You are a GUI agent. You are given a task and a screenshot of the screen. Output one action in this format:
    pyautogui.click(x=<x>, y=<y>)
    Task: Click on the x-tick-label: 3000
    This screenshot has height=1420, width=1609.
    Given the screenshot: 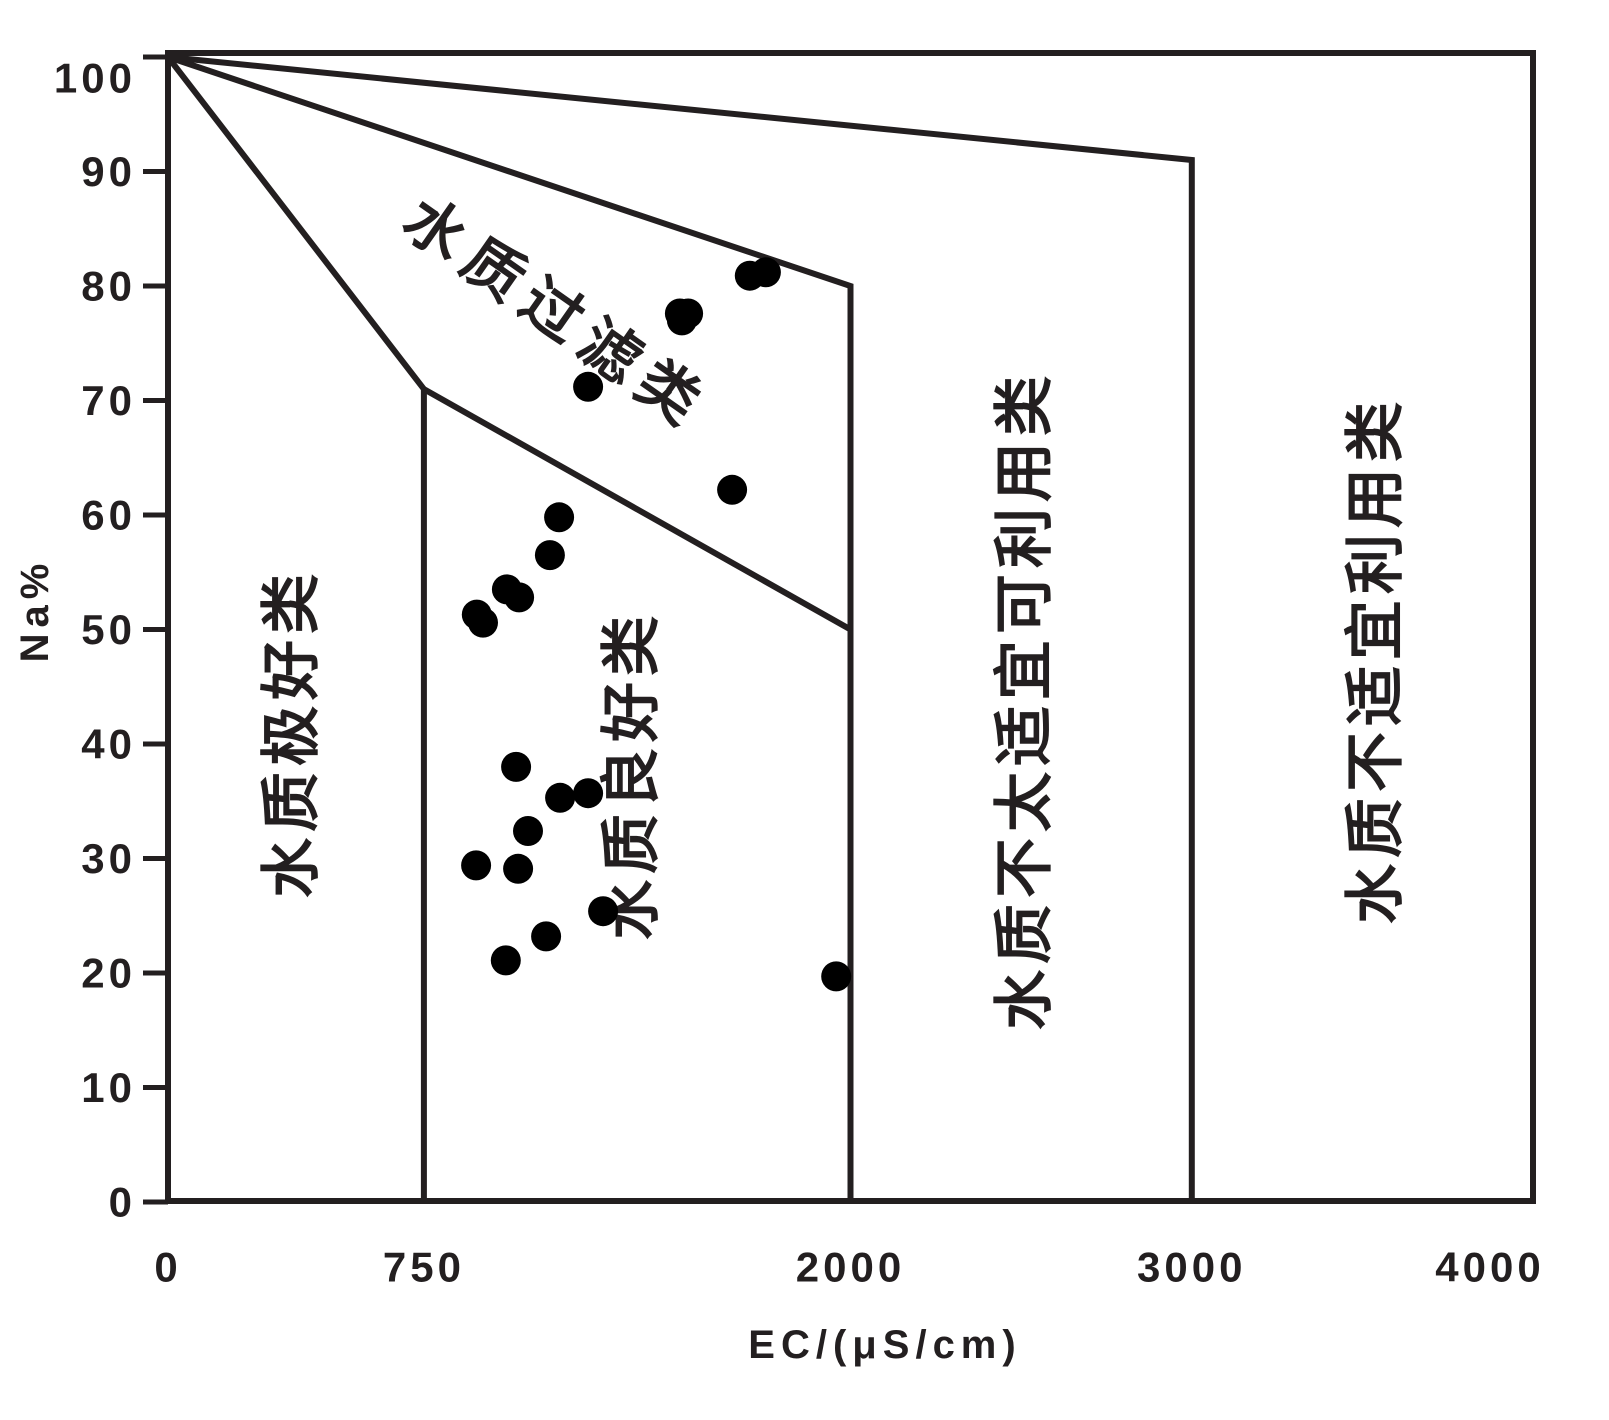 What is the action you would take?
    pyautogui.click(x=1191, y=1267)
    